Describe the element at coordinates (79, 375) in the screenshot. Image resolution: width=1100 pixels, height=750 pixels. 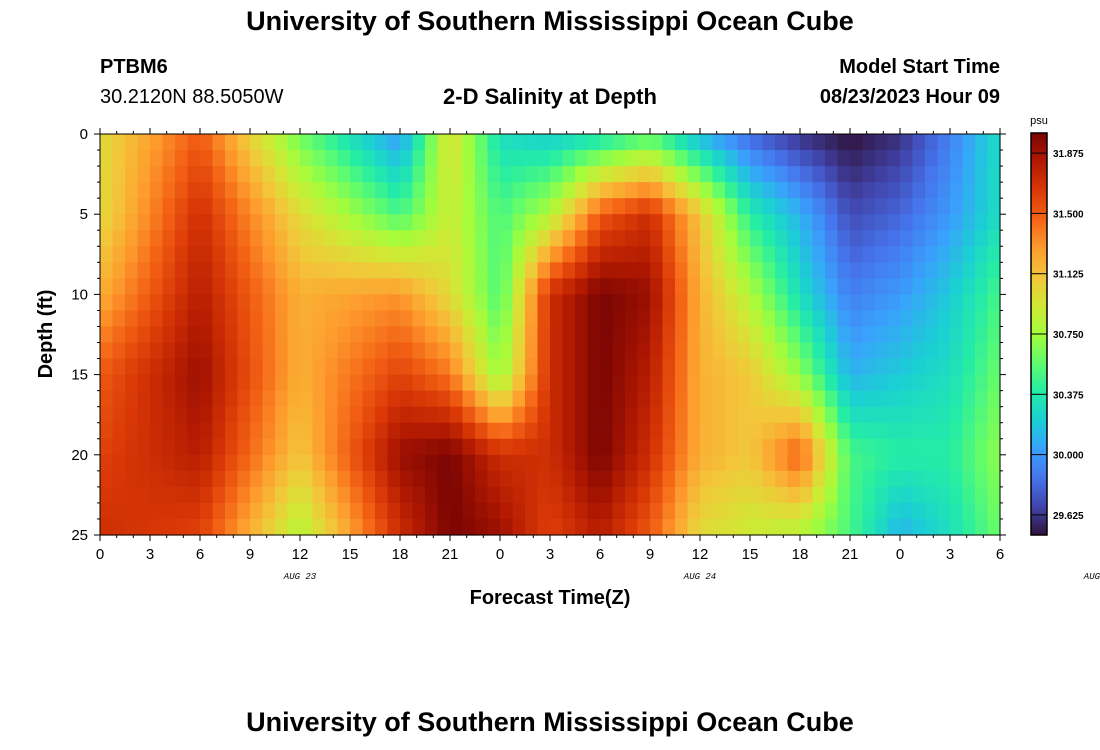
I see `y-tick-label: 15` at that location.